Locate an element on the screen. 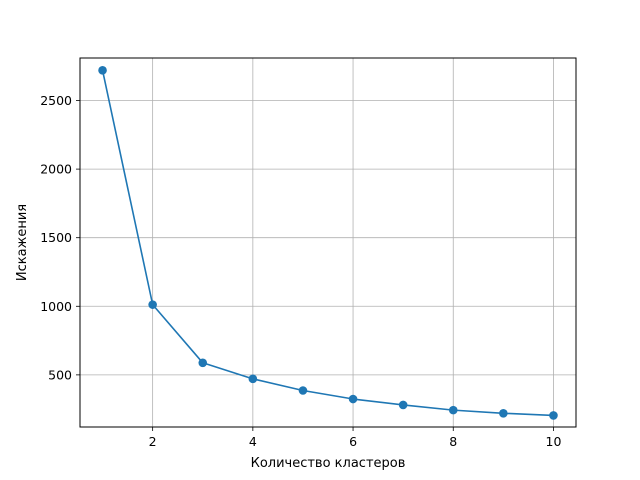  y-tick-label: 2000 is located at coordinates (56, 169).